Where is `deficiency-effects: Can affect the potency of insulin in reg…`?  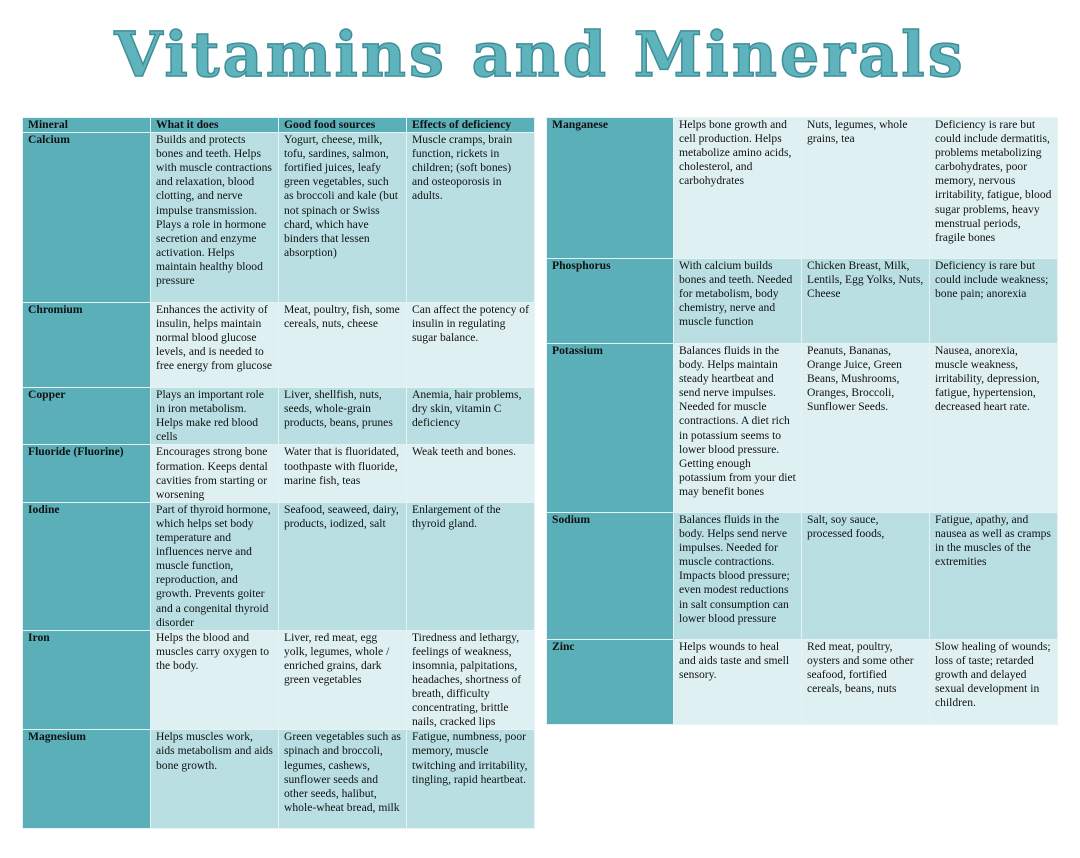 deficiency-effects: Can affect the potency of insulin in reg… is located at coordinates (470, 345).